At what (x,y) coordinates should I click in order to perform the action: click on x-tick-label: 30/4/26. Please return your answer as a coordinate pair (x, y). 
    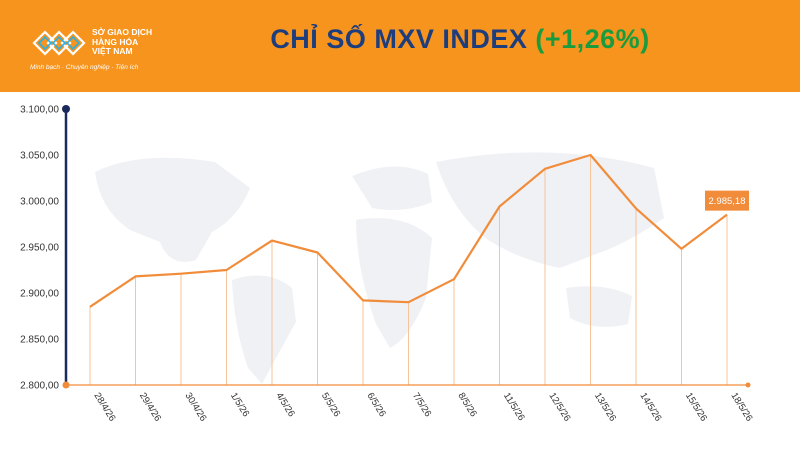
    Looking at the image, I should click on (195, 407).